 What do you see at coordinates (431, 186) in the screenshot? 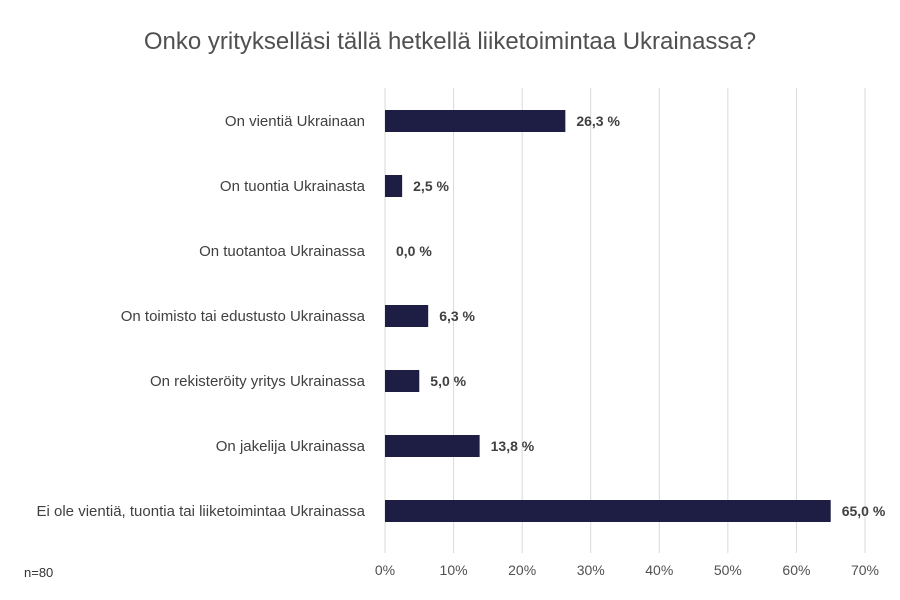
I see `value-label: 2,5 %` at bounding box center [431, 186].